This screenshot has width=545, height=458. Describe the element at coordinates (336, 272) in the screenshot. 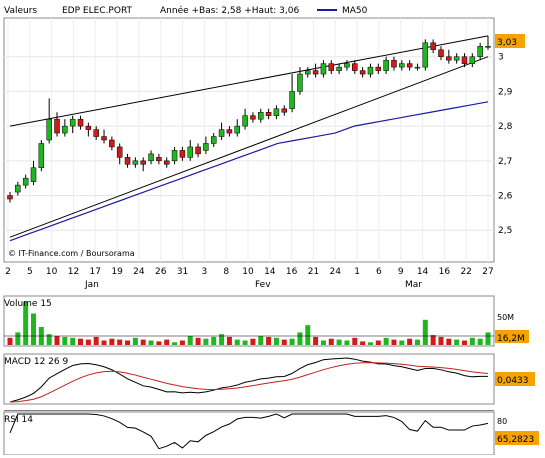

I see `date-tick-label: 24` at that location.